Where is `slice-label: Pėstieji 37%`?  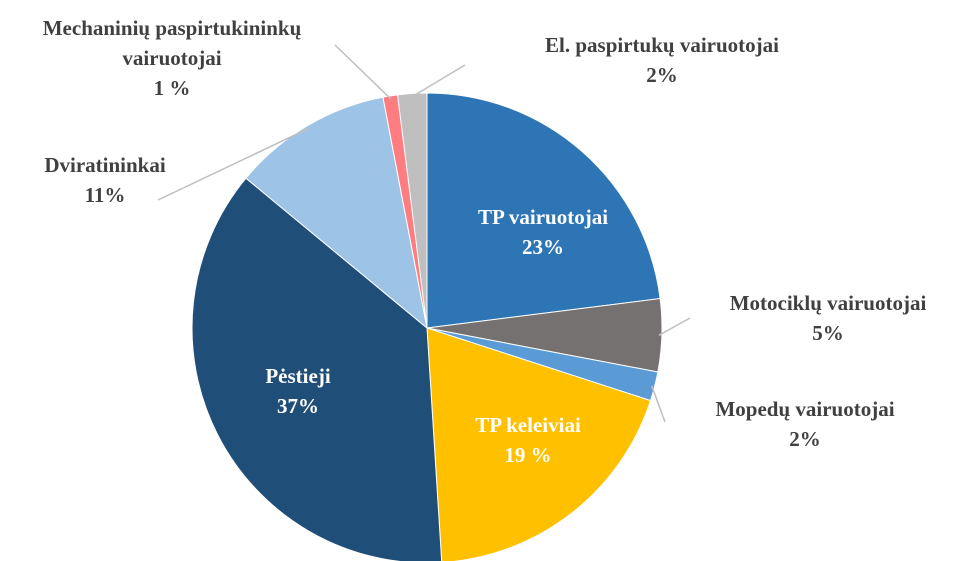 slice-label: Pėstieji 37% is located at coordinates (297, 391).